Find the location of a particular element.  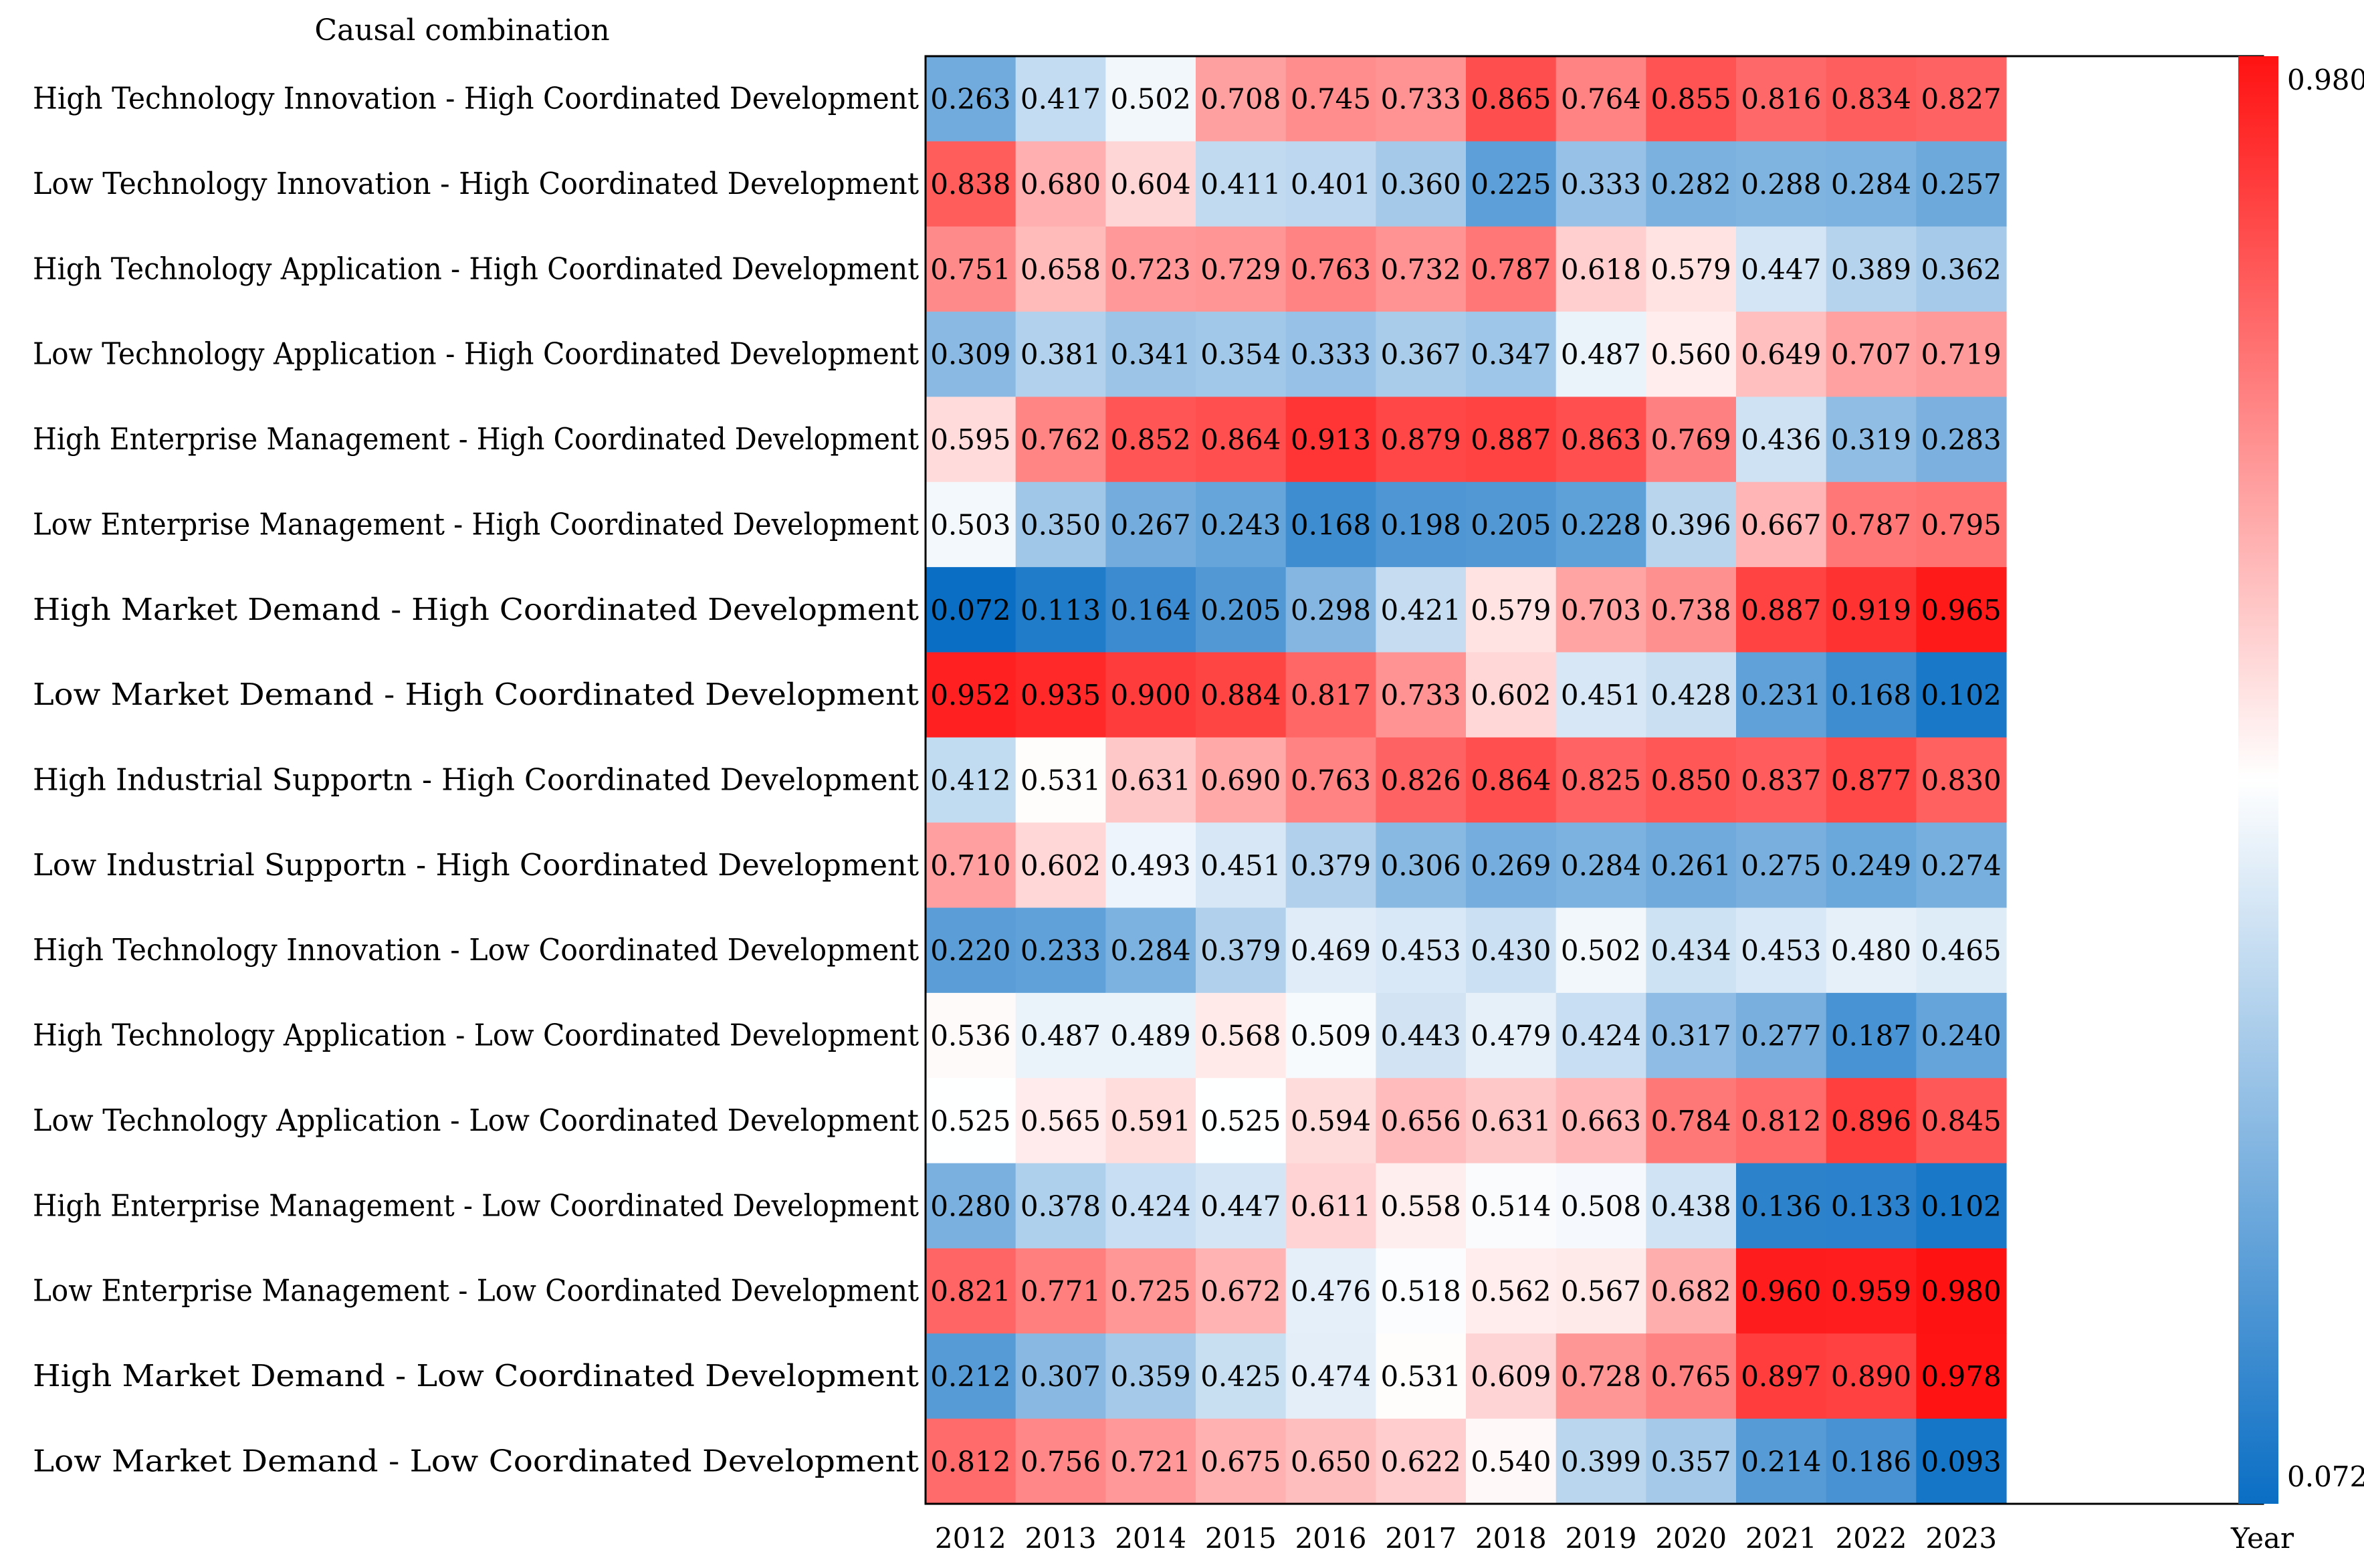

cell-value-label: 0.319 is located at coordinates (1871, 439).